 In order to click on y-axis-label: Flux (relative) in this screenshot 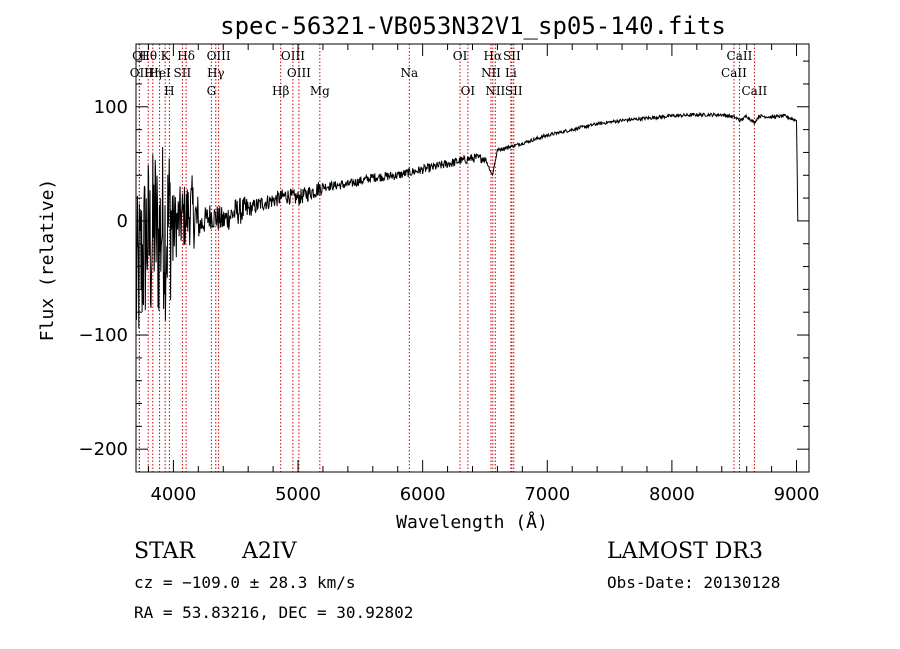, I will do `click(47, 260)`.